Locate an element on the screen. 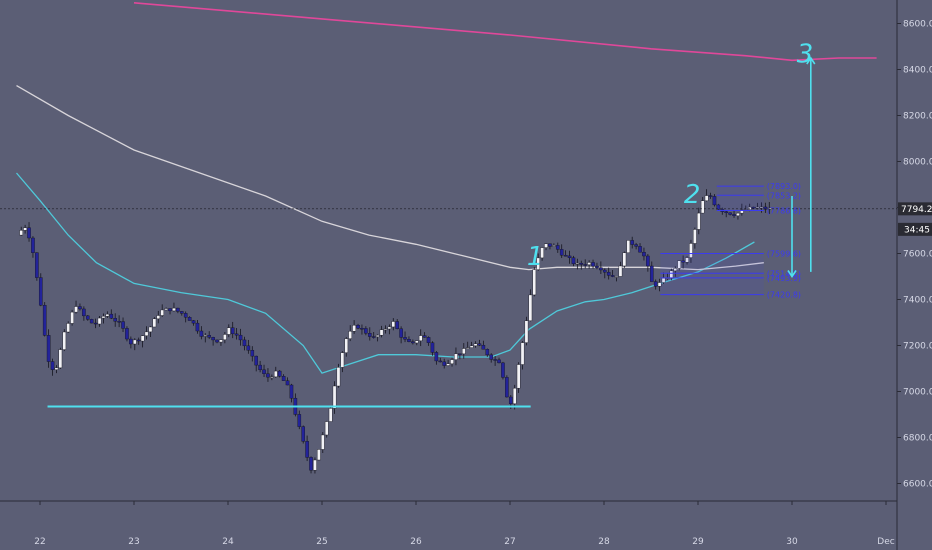 The width and height of the screenshot is (932, 550). price-tick-label: 7400.0 is located at coordinates (917, 301).